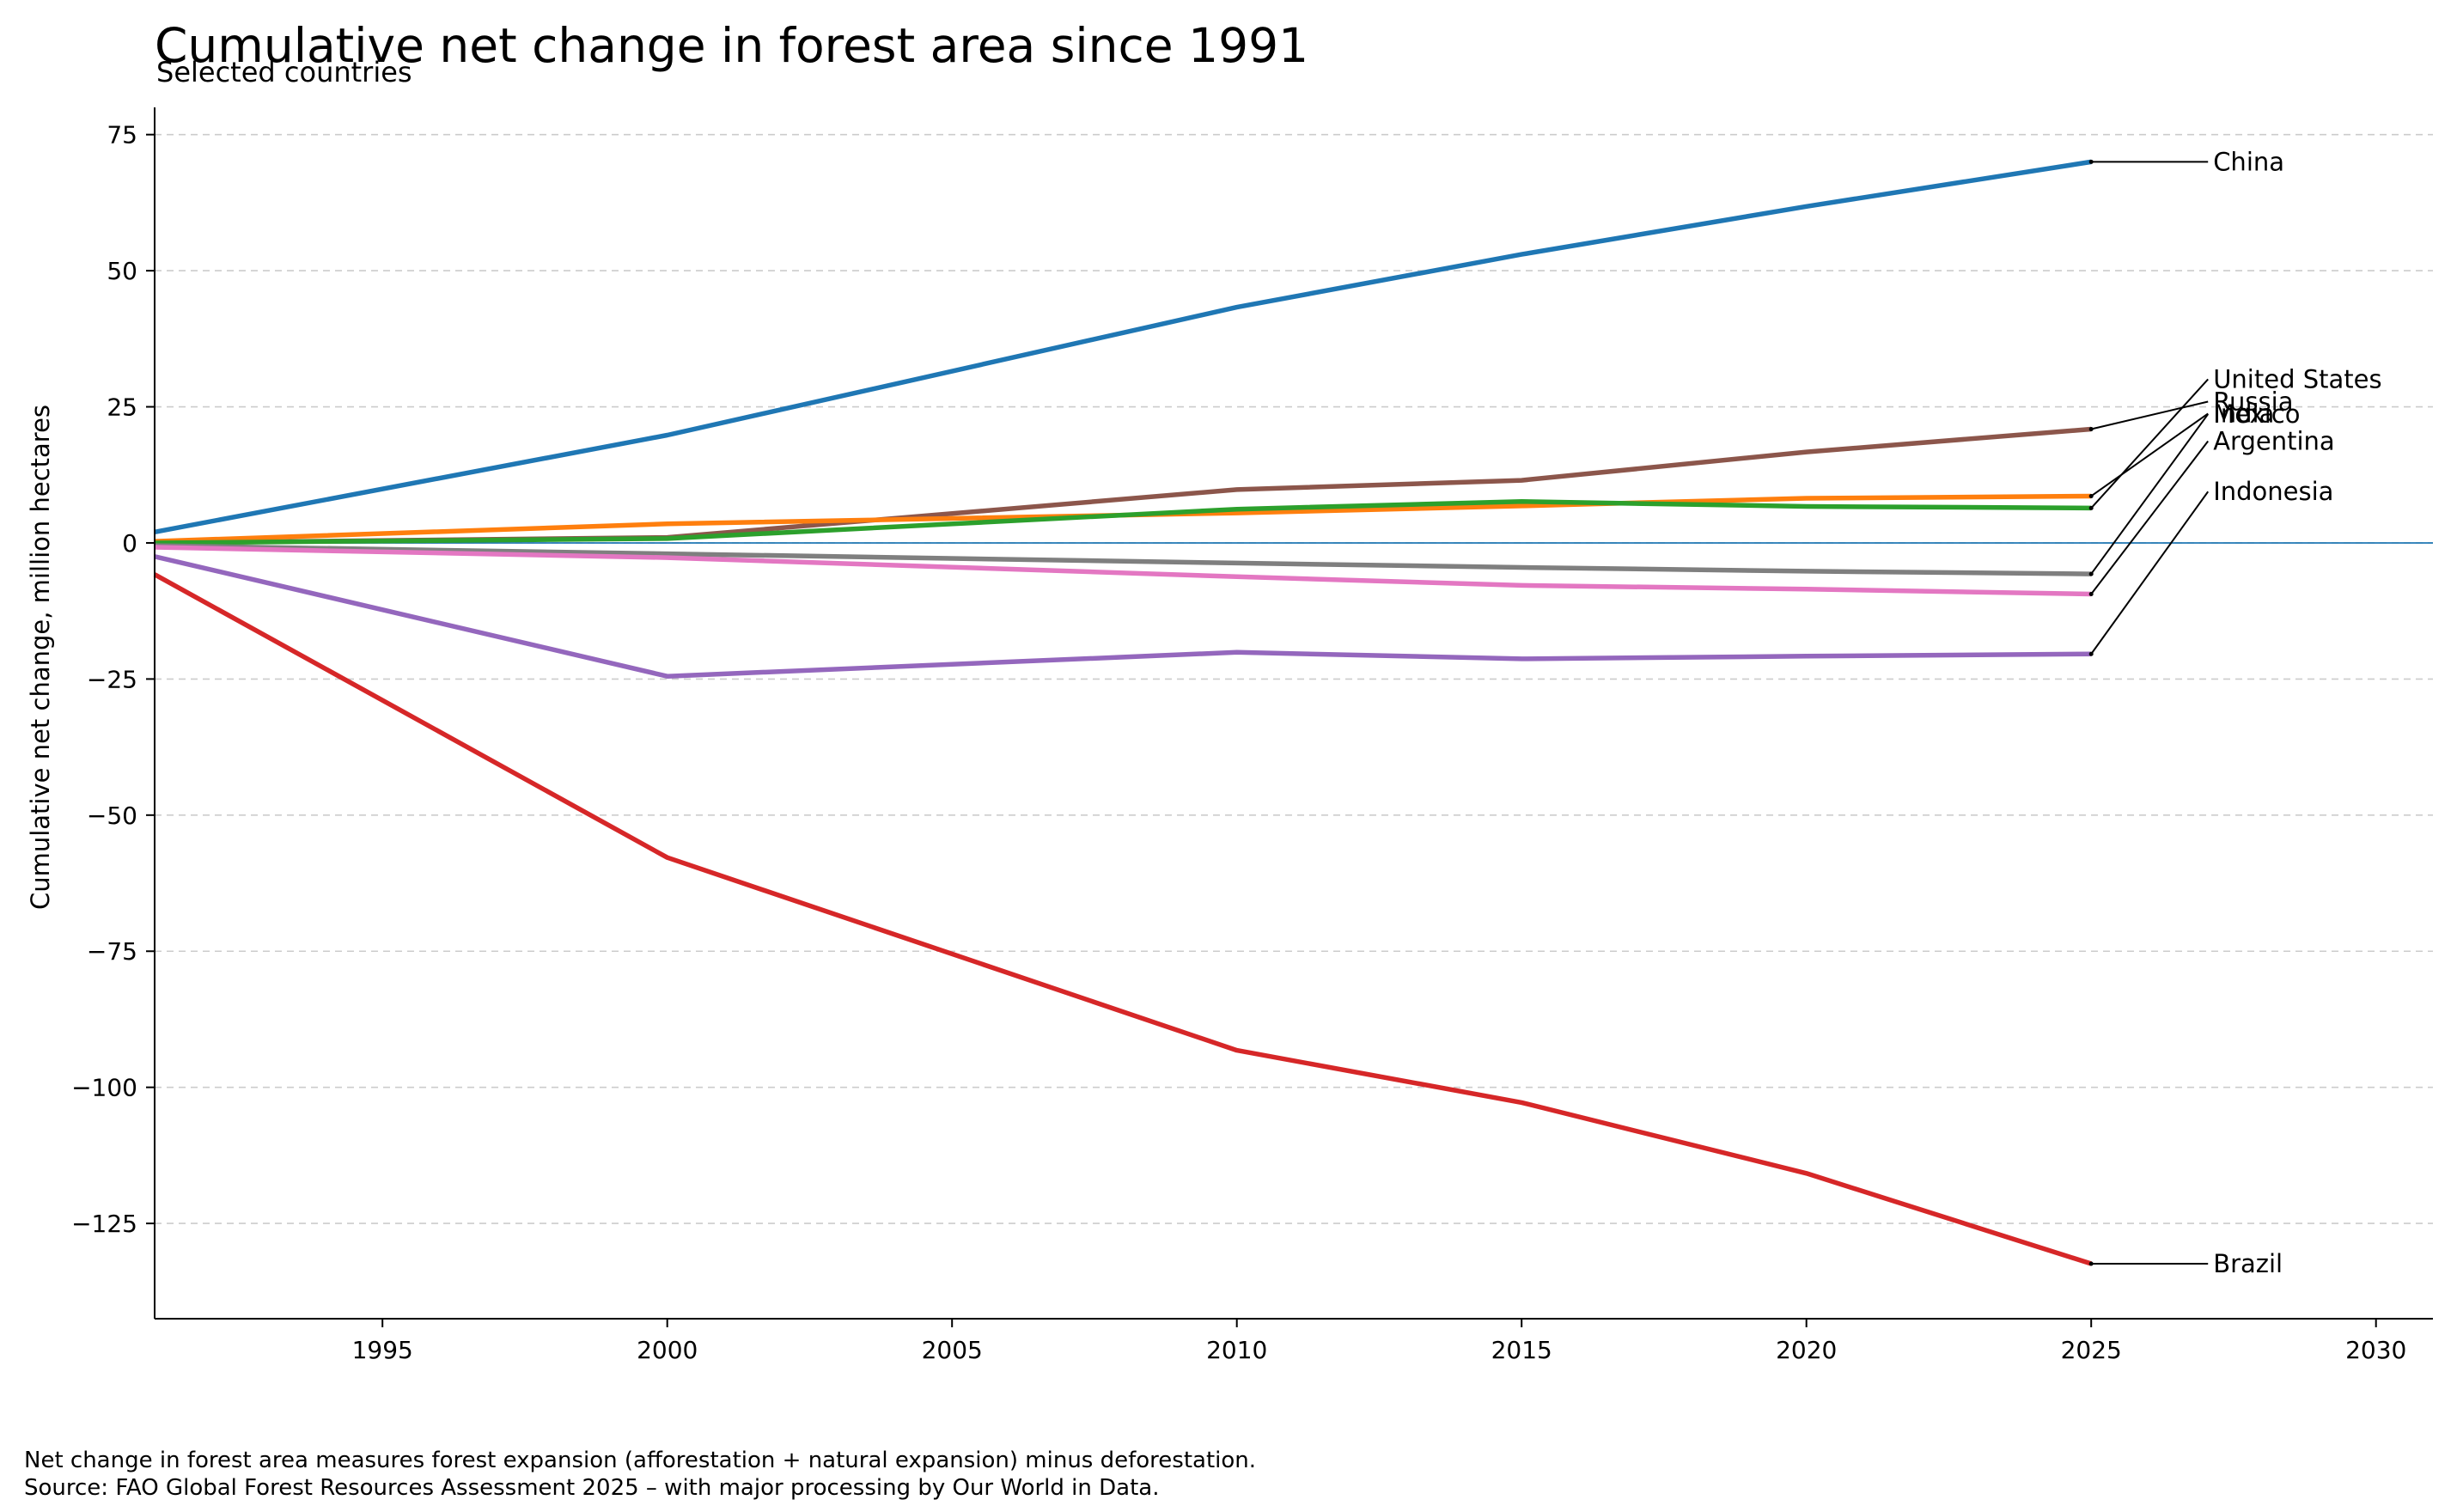 Image resolution: width=2457 pixels, height=1512 pixels. Describe the element at coordinates (1379, 1341) in the screenshot. I see `x-axis-ticks: 1995 2000 2005 2010 2015 2020 2025 2030` at that location.